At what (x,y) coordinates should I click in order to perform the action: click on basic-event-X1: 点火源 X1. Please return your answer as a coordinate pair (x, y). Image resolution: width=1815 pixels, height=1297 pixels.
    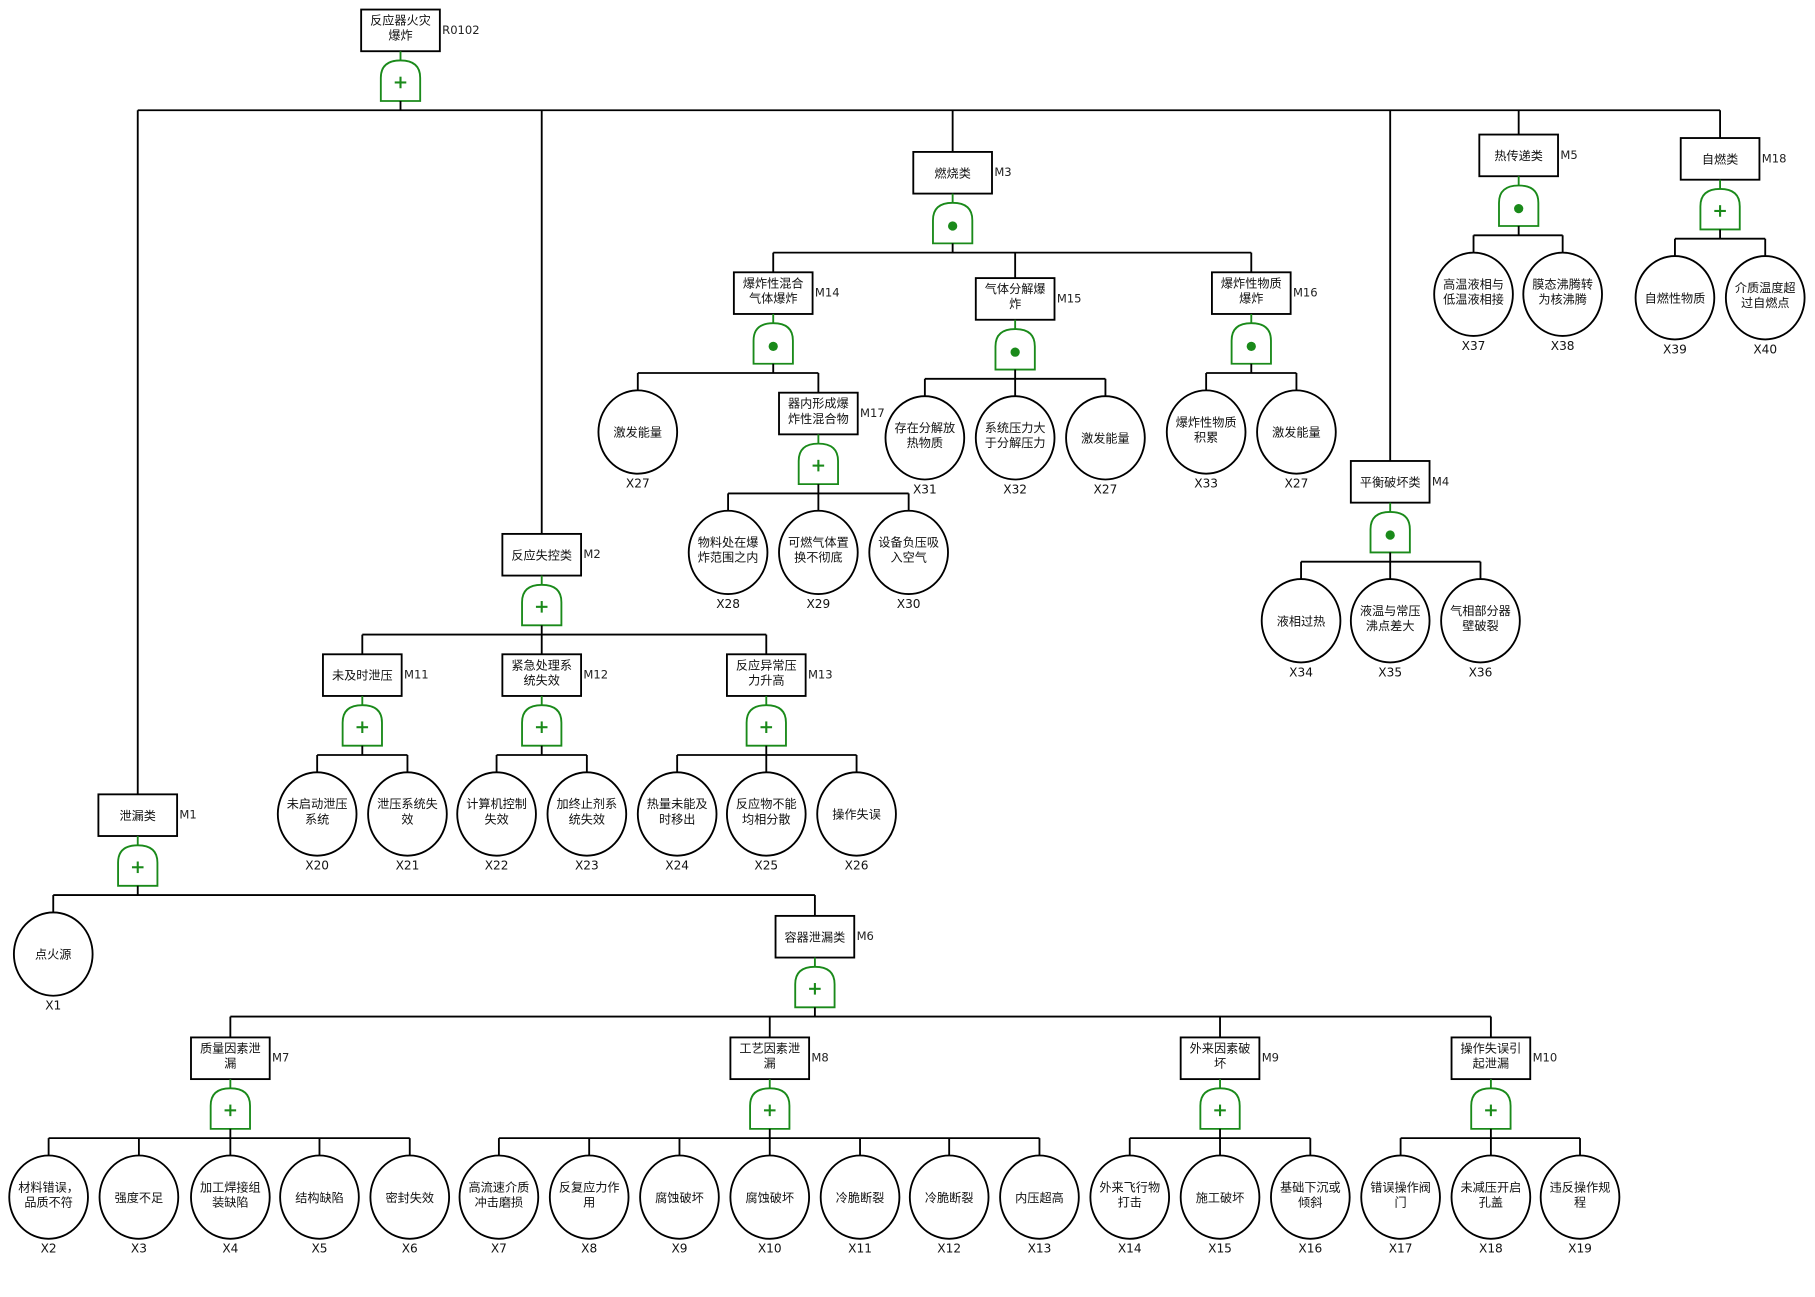
    Looking at the image, I should click on (53, 954).